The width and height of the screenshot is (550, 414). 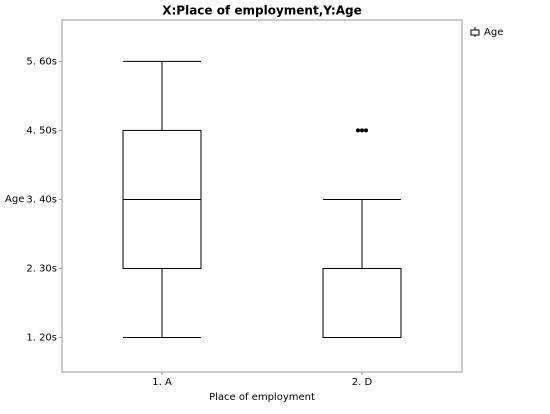 What do you see at coordinates (41, 199) in the screenshot?
I see `y-tick-label: 3. 40s` at bounding box center [41, 199].